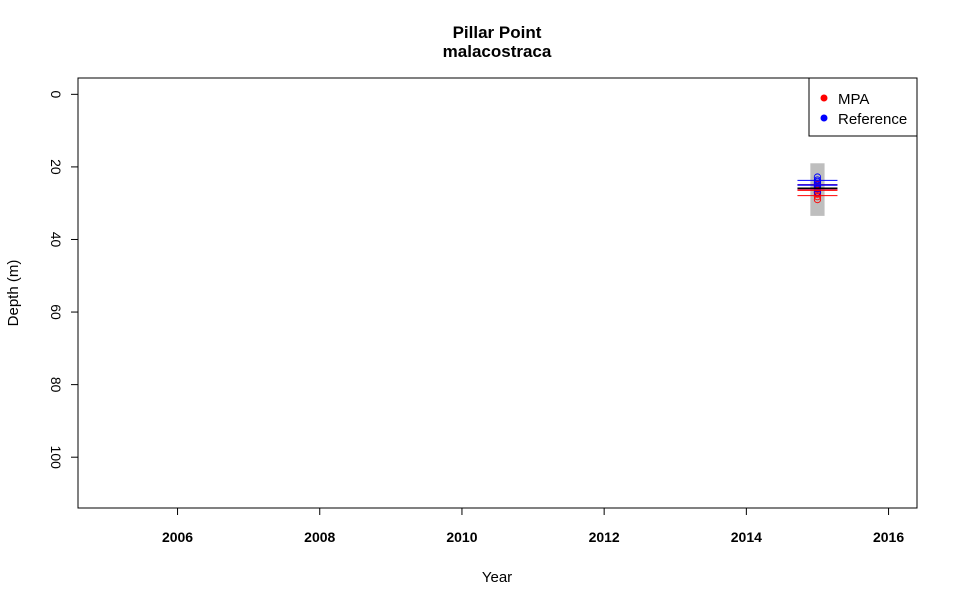 This screenshot has height=606, width=958. Describe the element at coordinates (319, 537) in the screenshot. I see `x-tick-label: 2008` at that location.